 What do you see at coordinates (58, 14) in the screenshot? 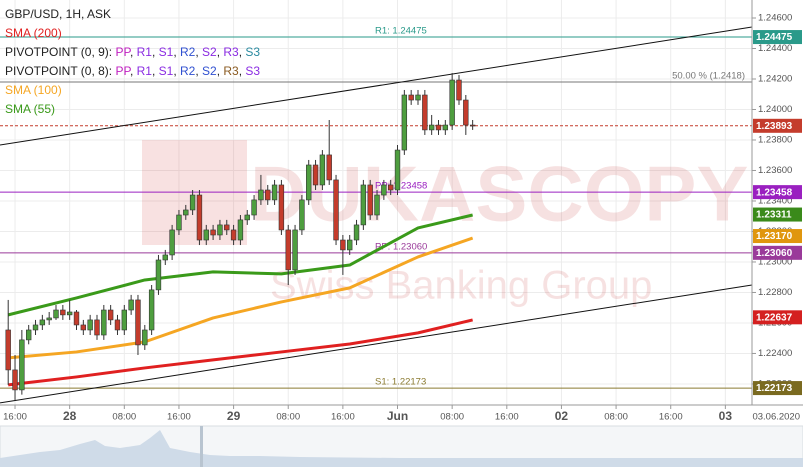
I see `legend-entry: GBP/USD, 1H, ASK` at bounding box center [58, 14].